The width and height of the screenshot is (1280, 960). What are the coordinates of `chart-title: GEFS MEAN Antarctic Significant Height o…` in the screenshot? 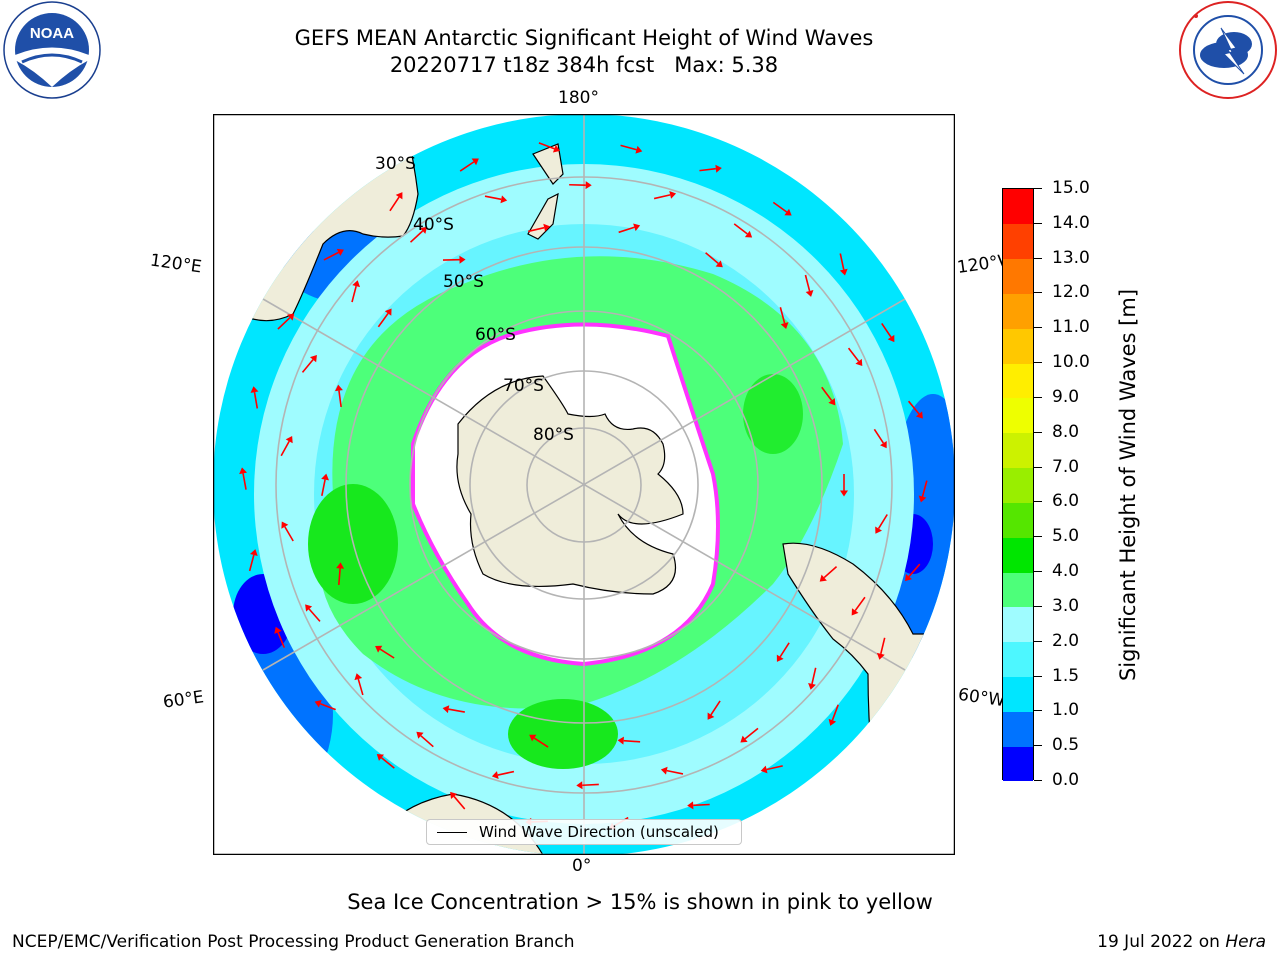 It's located at (584, 38).